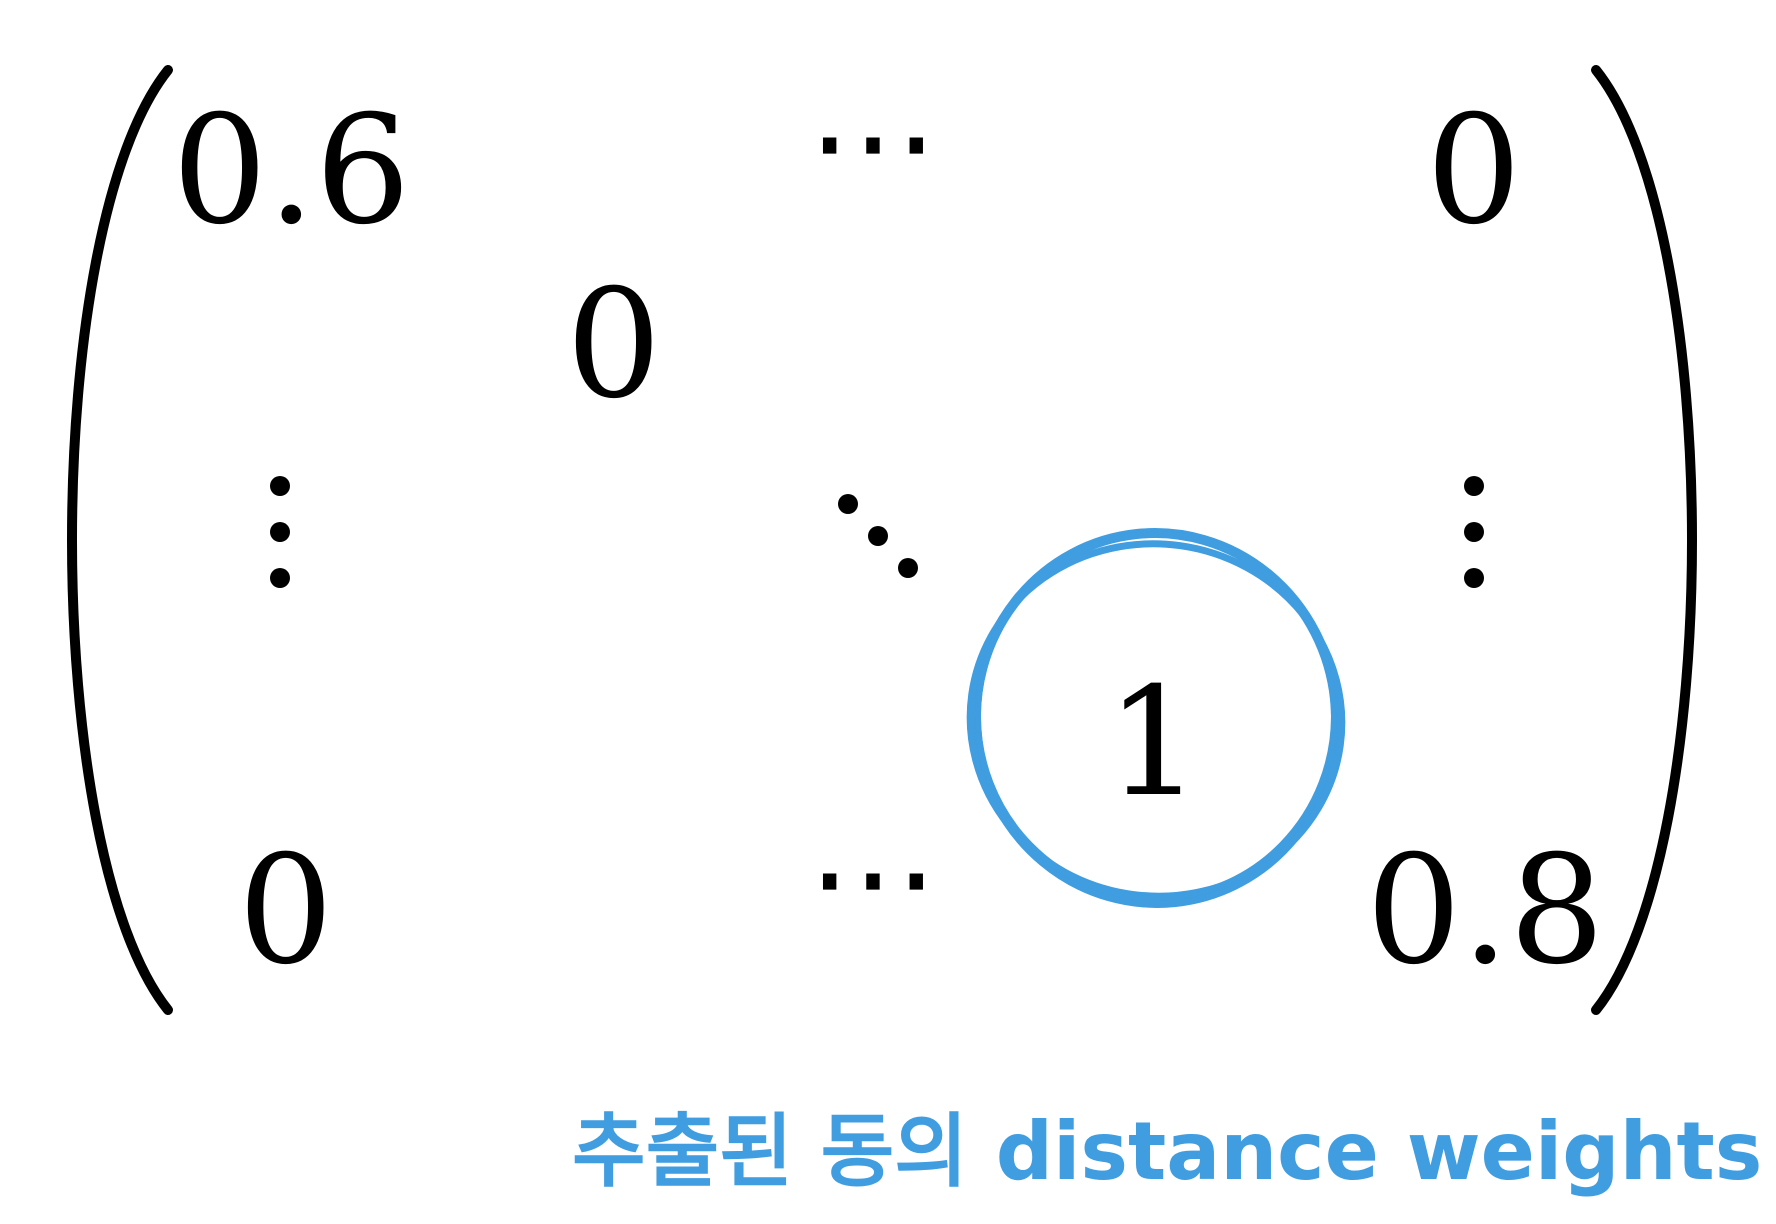  What do you see at coordinates (1154, 743) in the screenshot?
I see `matrix-cell-highlighted: 1` at bounding box center [1154, 743].